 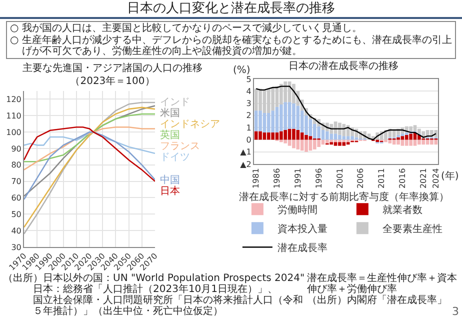 I want to click on y-tick-label: 40, so click(x=16, y=231).